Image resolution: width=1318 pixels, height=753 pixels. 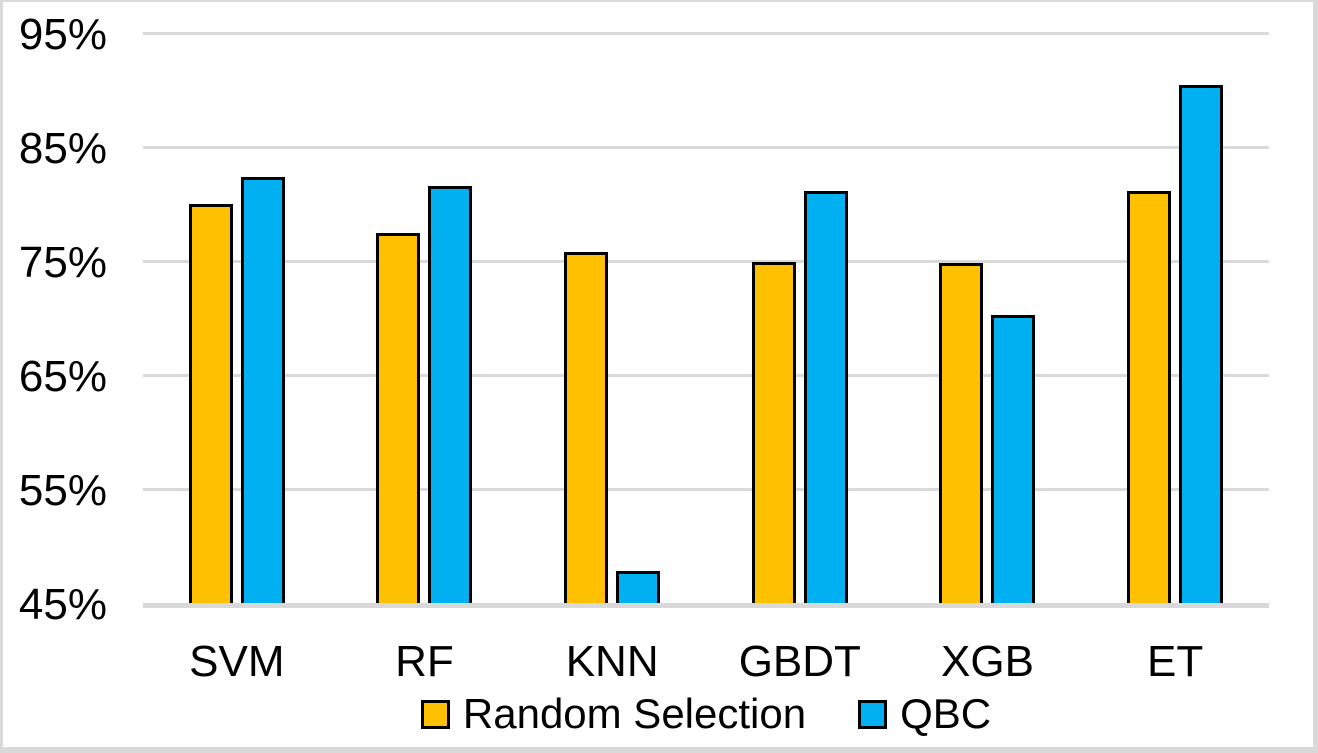 What do you see at coordinates (262, 389) in the screenshot?
I see `bar-qbc-svm` at bounding box center [262, 389].